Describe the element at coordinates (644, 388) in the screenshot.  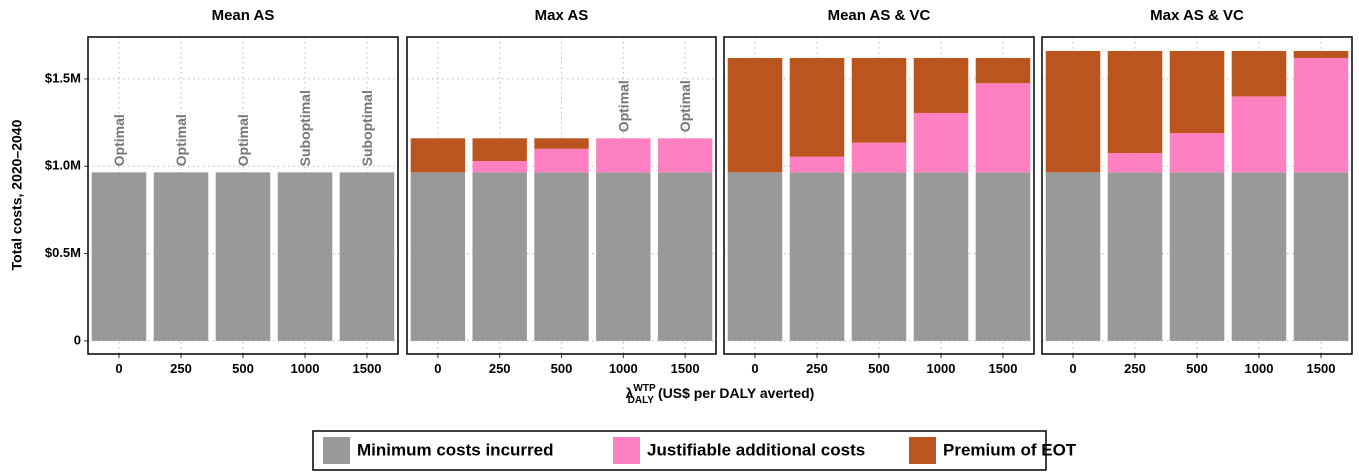
I see `x-axis-superscript: WTP` at that location.